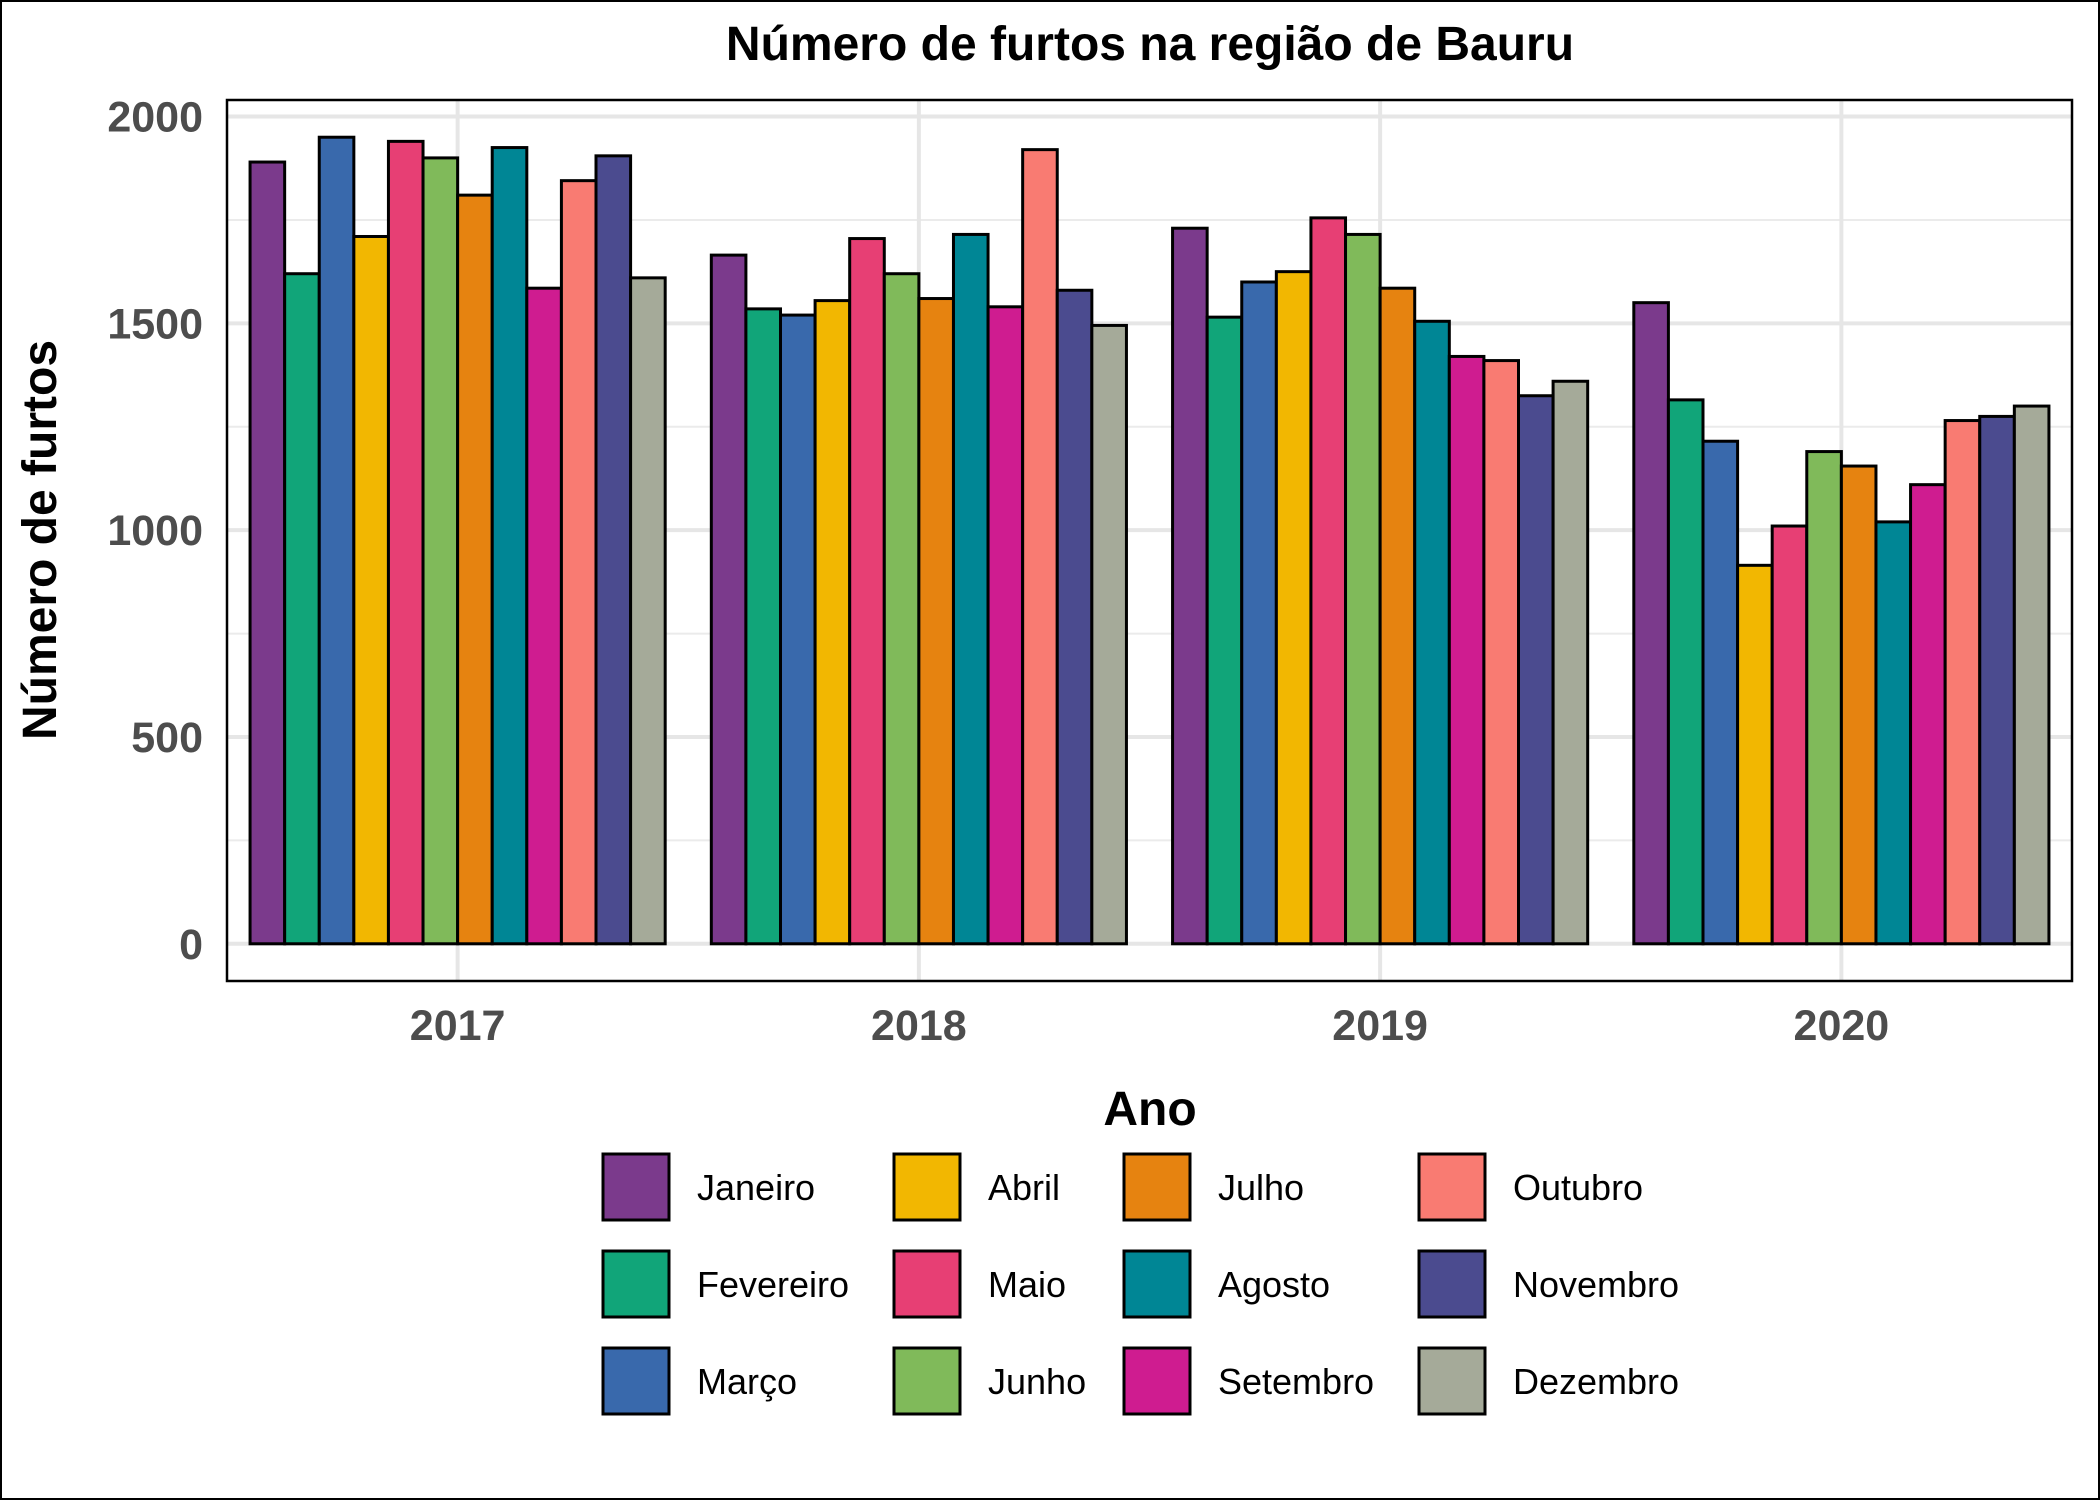 The width and height of the screenshot is (2100, 1500). Describe the element at coordinates (1149, 1026) in the screenshot. I see `x-axis-ticks: 2017 2018 2019 2020` at that location.